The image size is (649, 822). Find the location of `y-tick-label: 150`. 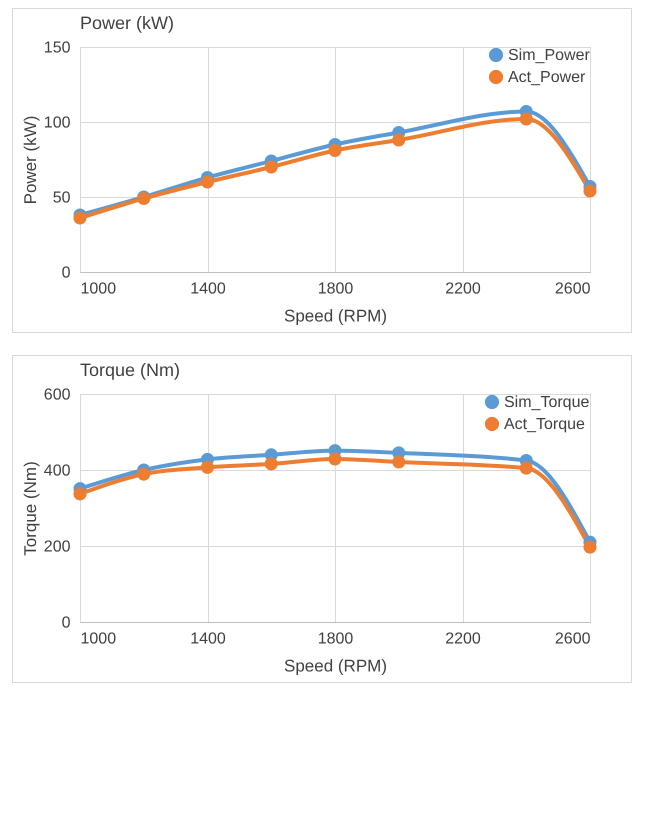

y-tick-label: 150 is located at coordinates (57, 48).